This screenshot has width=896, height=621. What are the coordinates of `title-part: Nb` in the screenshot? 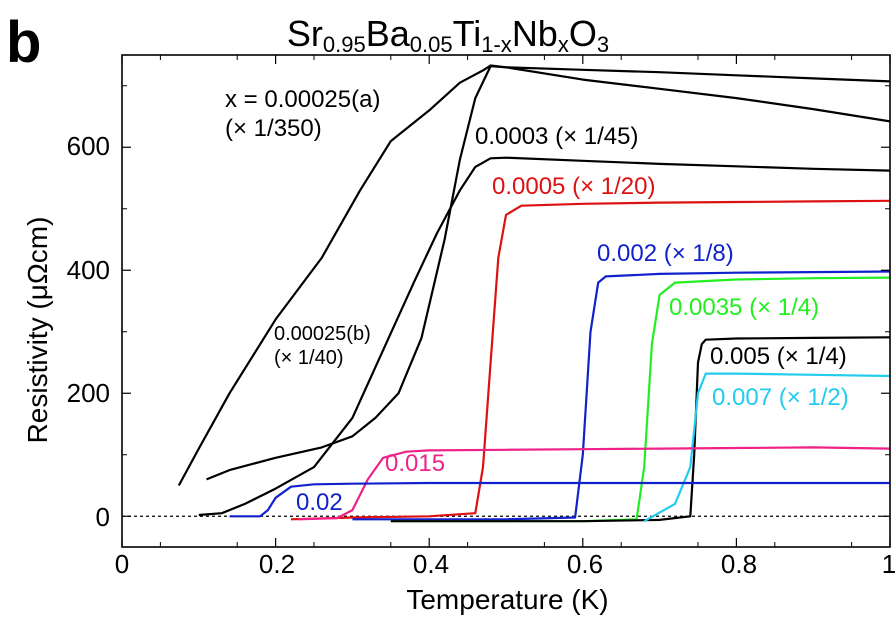 It's located at (534, 33).